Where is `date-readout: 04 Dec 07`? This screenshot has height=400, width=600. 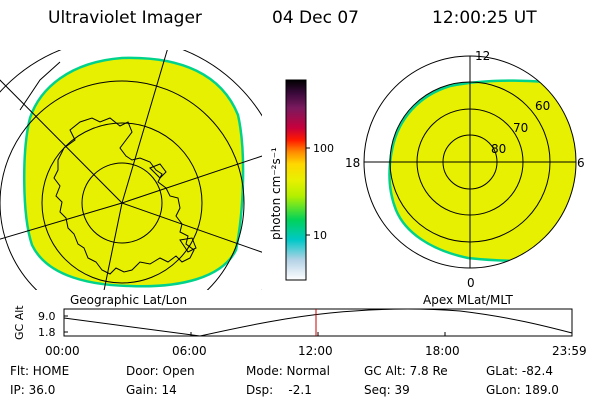
date-readout: 04 Dec 07 is located at coordinates (315, 18).